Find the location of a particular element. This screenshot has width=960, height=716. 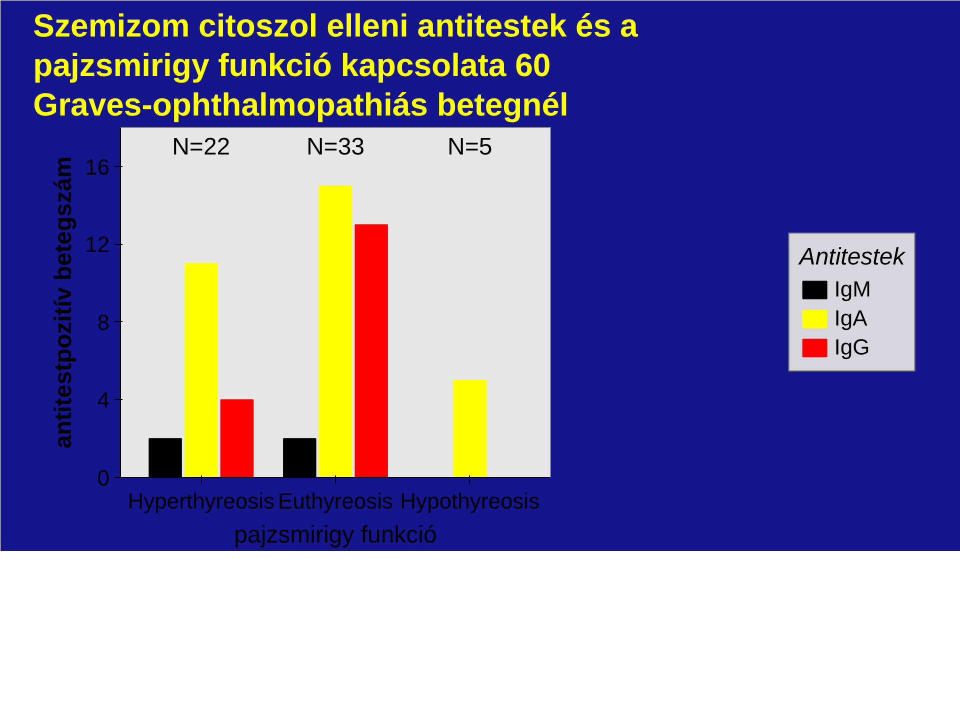

y-tick-label: 12 is located at coordinates (97, 245).